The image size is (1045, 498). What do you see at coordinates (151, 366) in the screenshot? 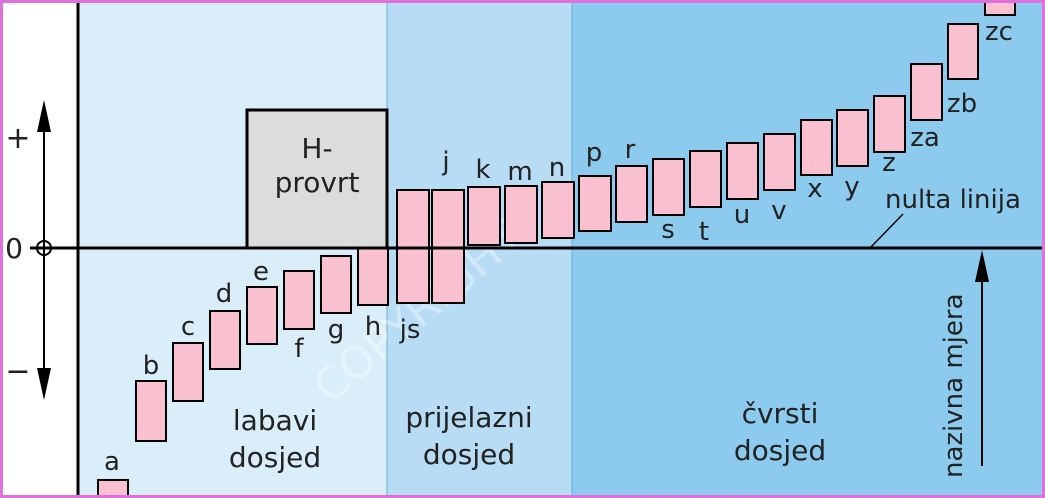
I see `field-label-b: b` at bounding box center [151, 366].